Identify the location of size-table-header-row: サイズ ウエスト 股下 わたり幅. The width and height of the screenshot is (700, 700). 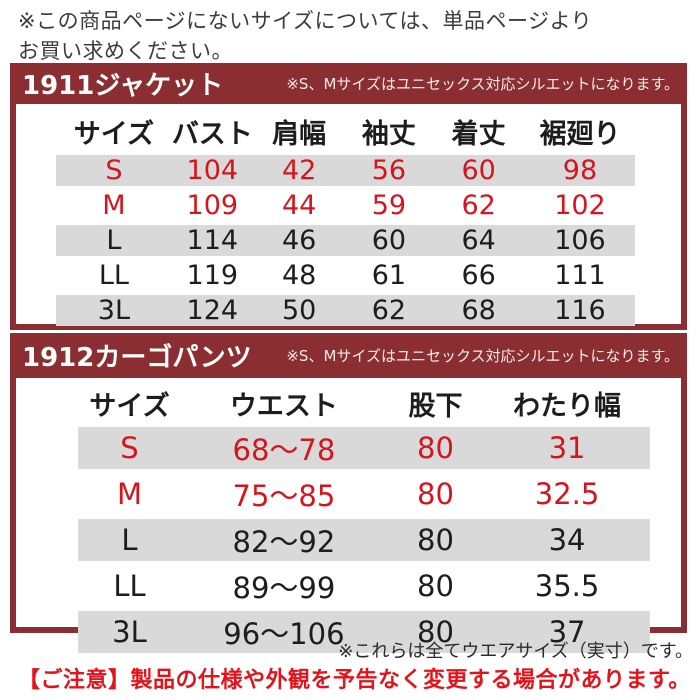
(364, 403).